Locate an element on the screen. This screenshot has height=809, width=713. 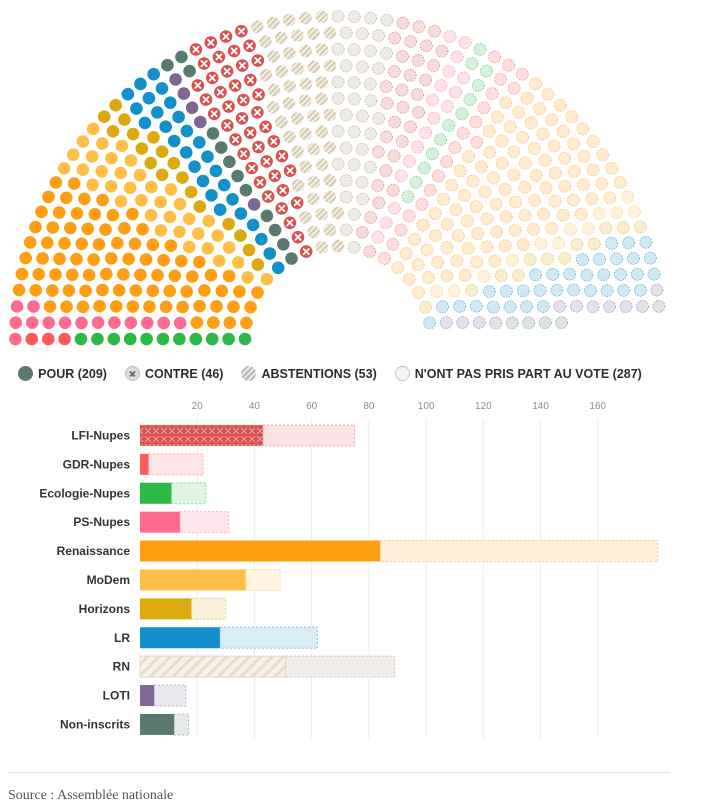
x-tick-label: 160 is located at coordinates (597, 406).